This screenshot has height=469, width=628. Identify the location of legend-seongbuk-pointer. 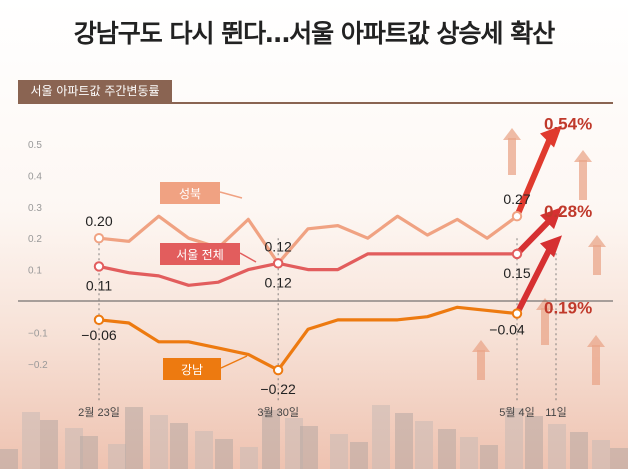
(231, 195).